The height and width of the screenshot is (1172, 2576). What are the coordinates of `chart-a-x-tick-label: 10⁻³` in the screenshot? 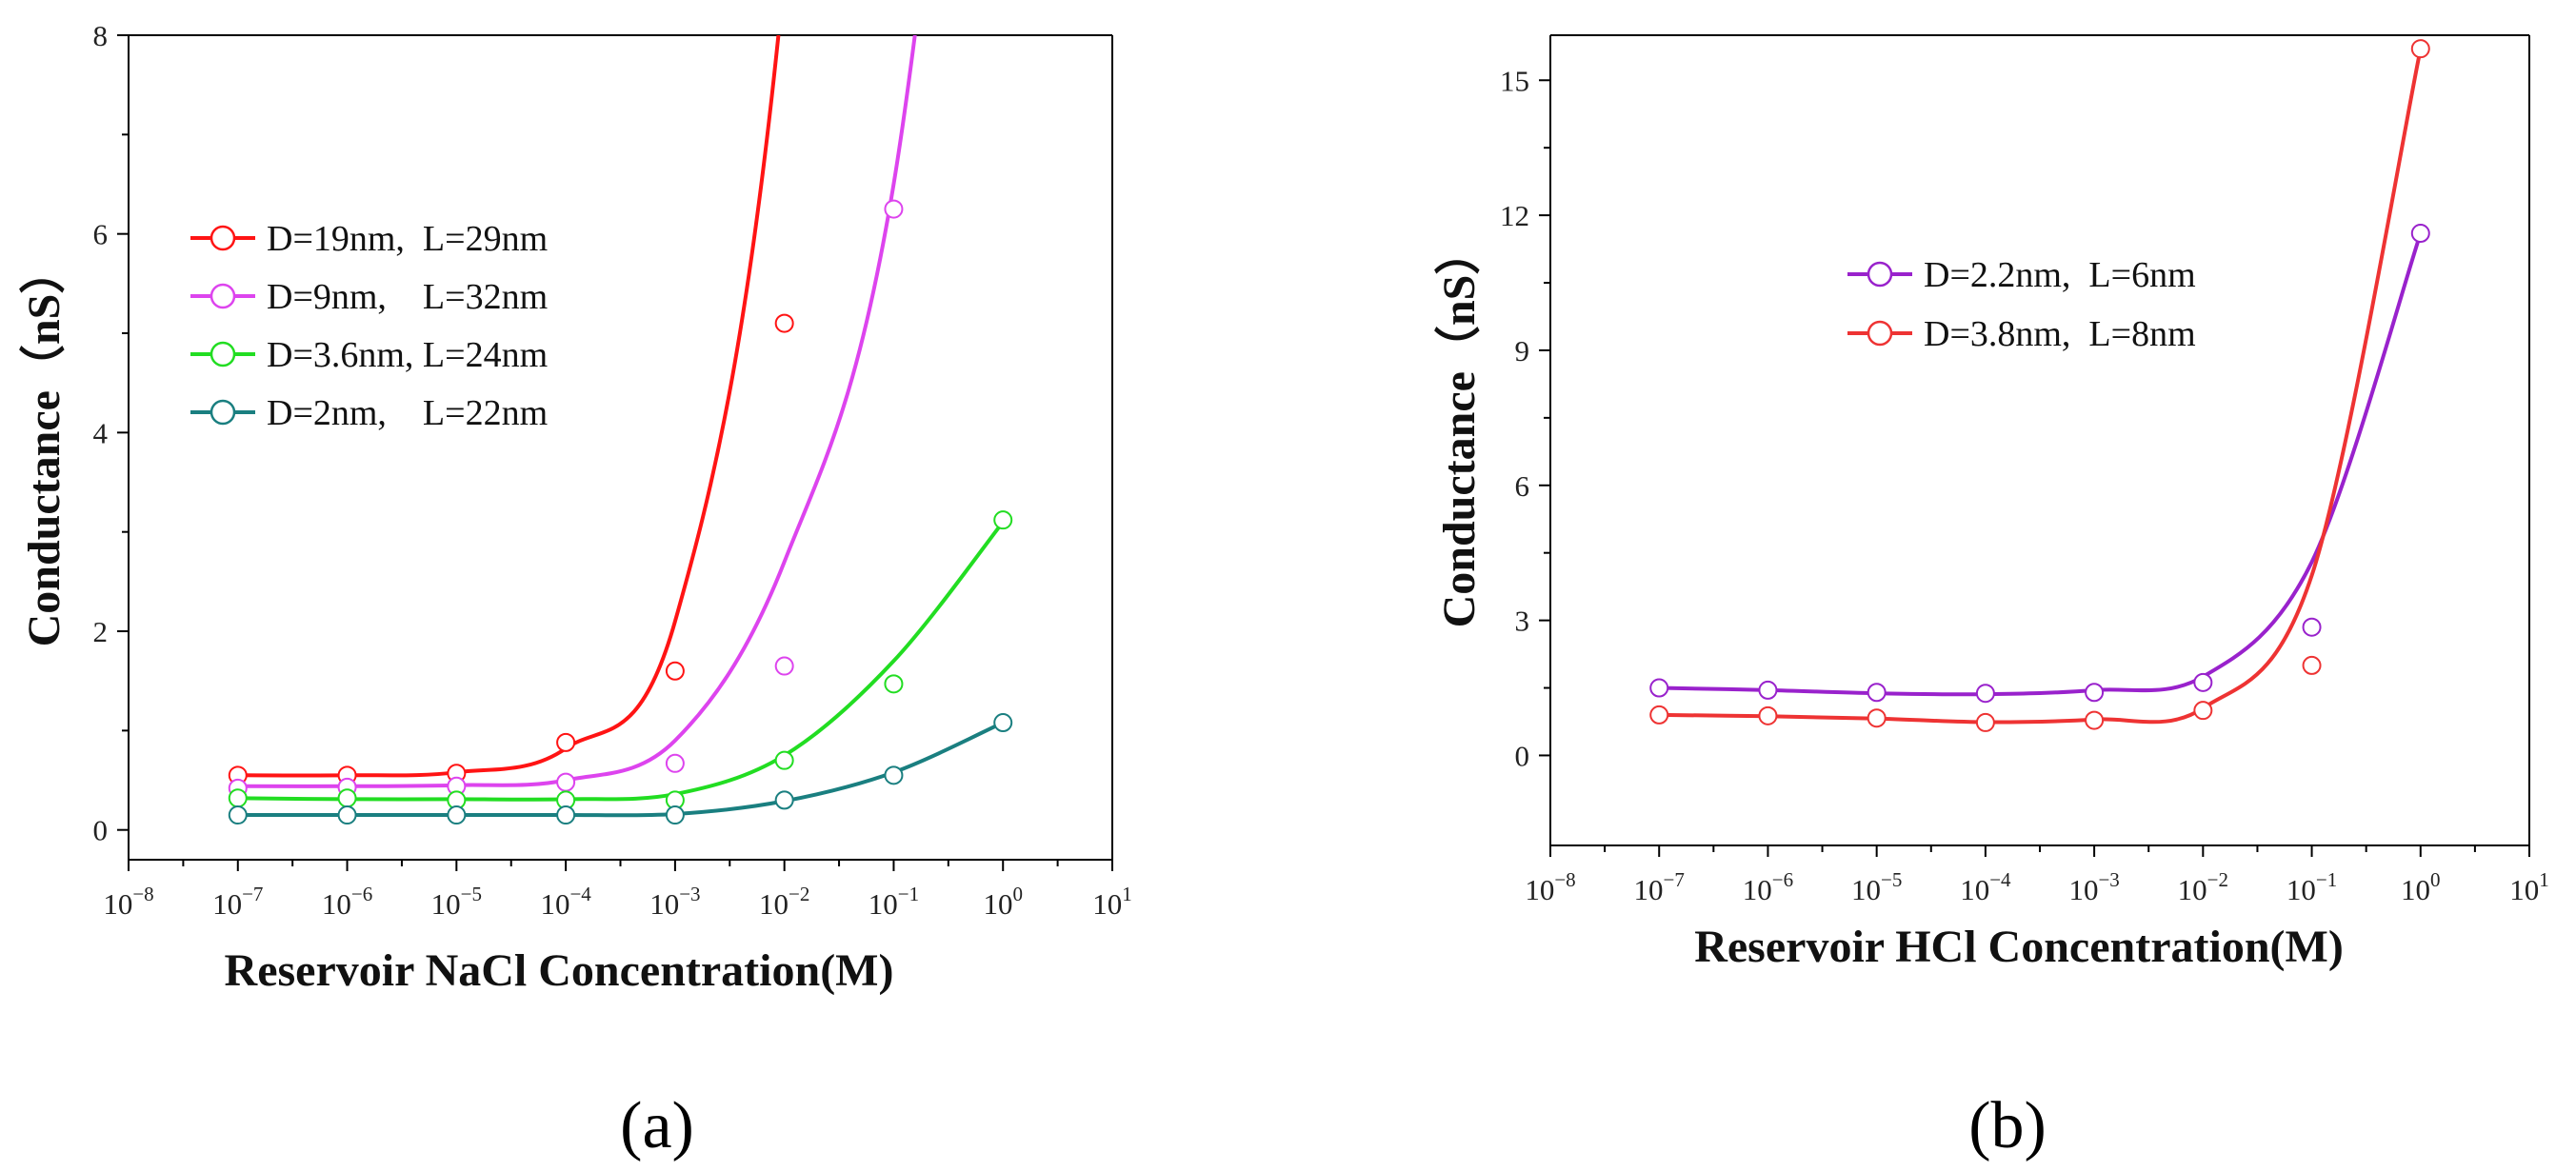 It's located at (674, 902).